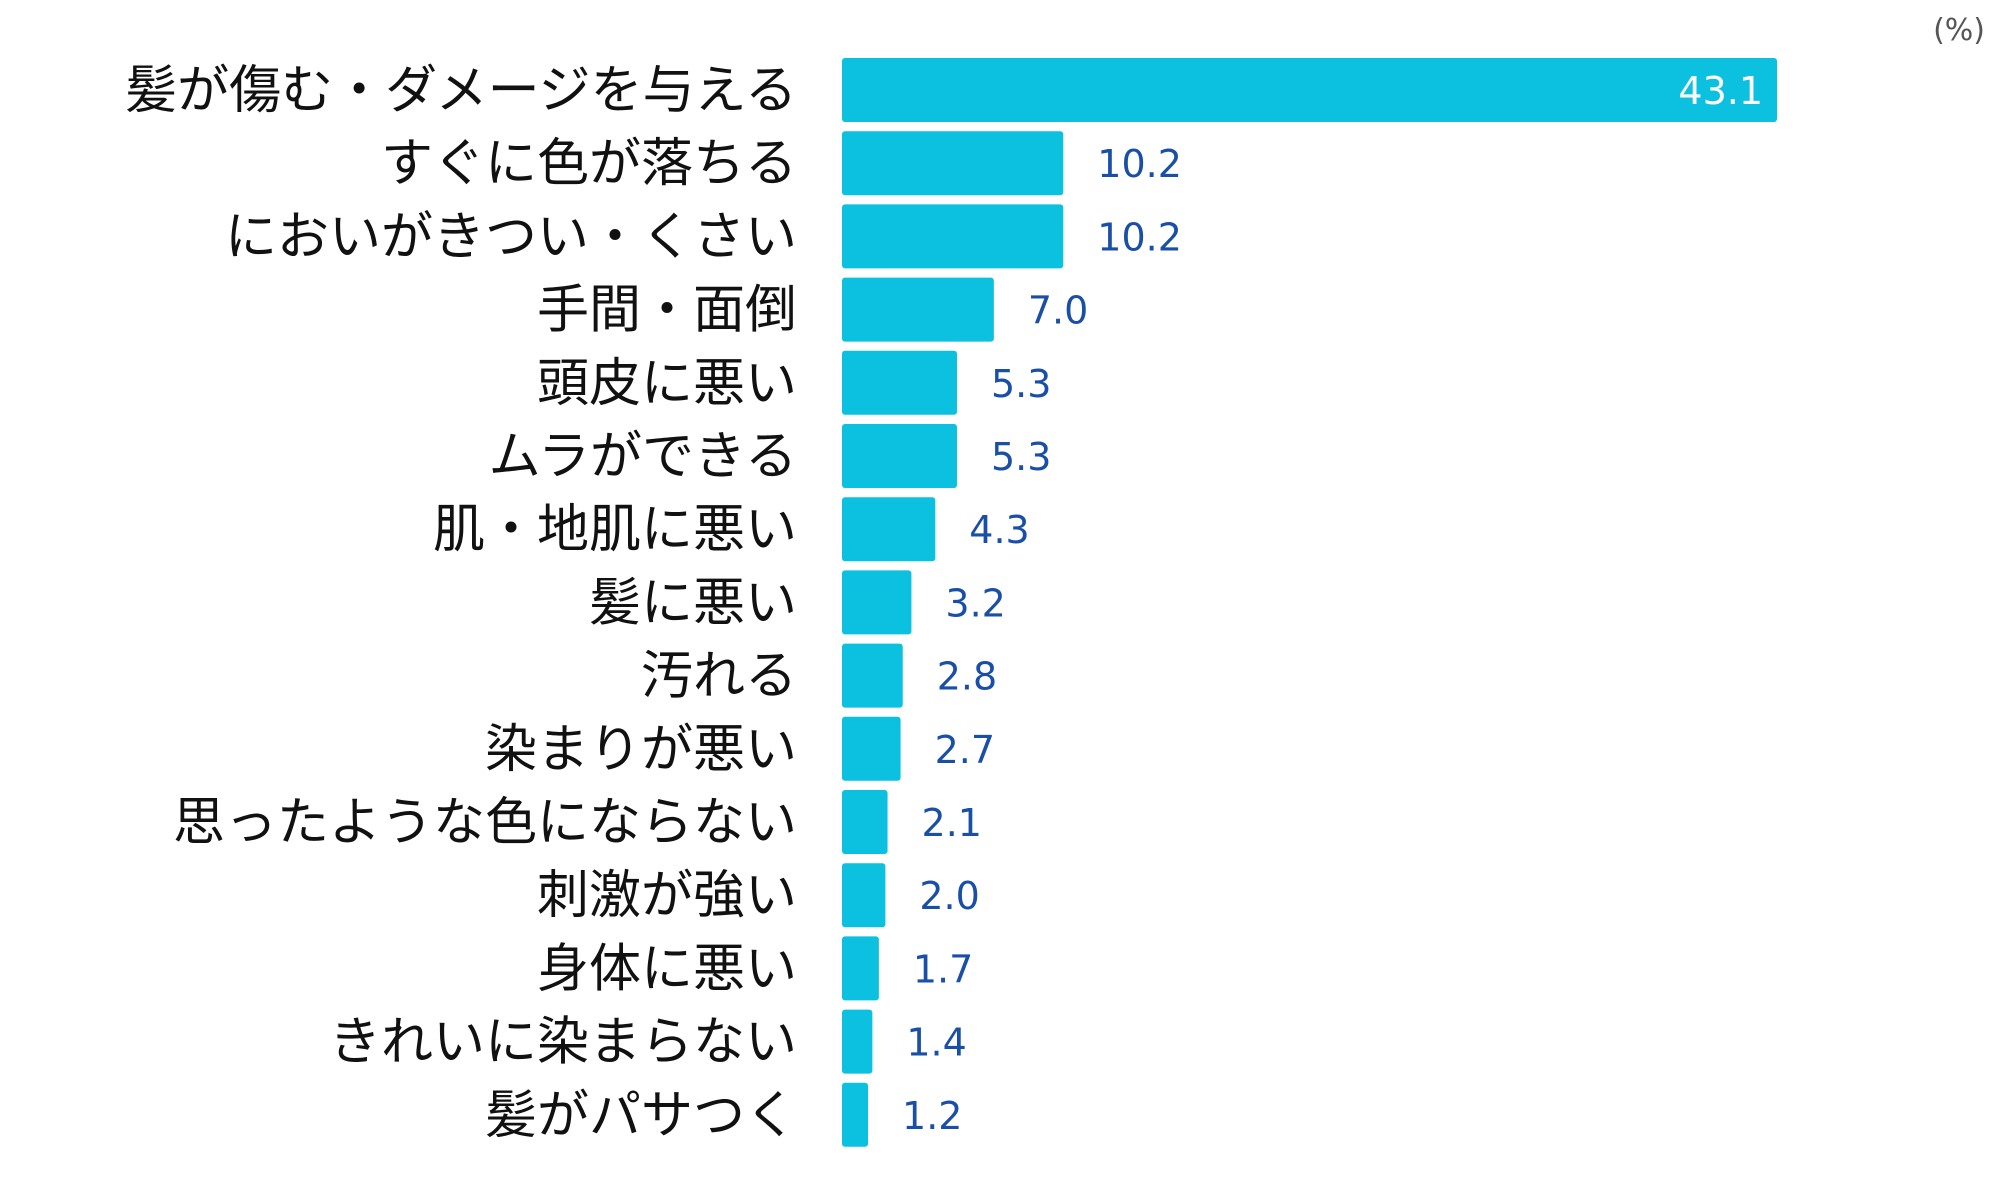 The image size is (2000, 1200). What do you see at coordinates (693, 603) in the screenshot?
I see `category-label: 髪に悪い` at bounding box center [693, 603].